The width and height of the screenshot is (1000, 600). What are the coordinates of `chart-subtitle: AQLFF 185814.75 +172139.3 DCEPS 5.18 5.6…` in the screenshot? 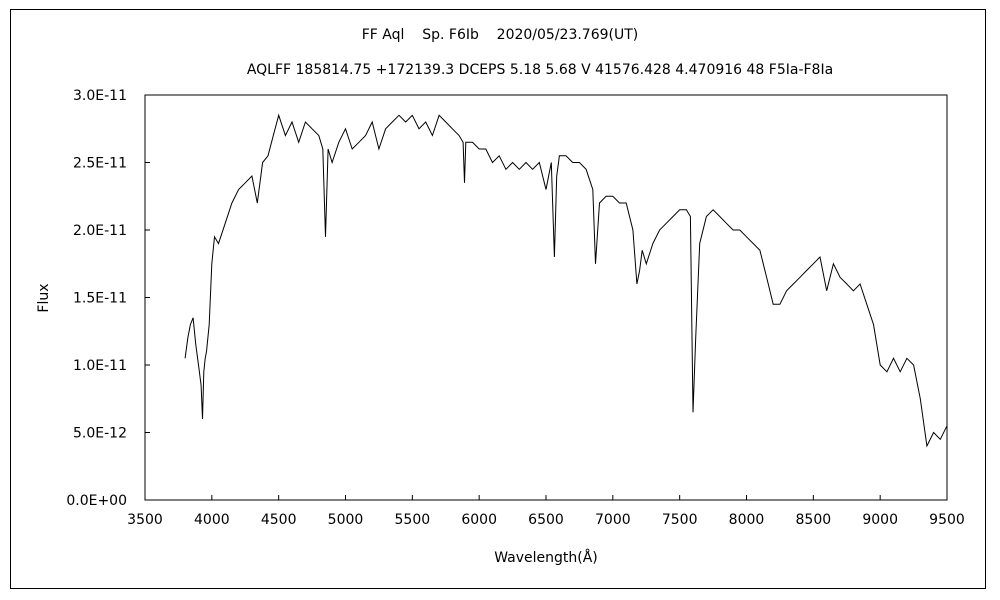 It's located at (540, 70).